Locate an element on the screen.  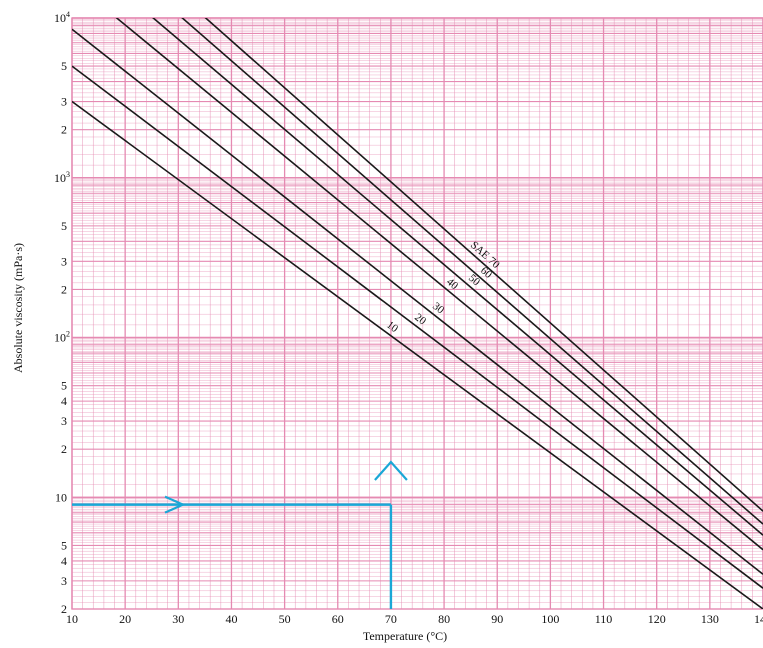
y-tick-label: 10² is located at coordinates (62, 337).